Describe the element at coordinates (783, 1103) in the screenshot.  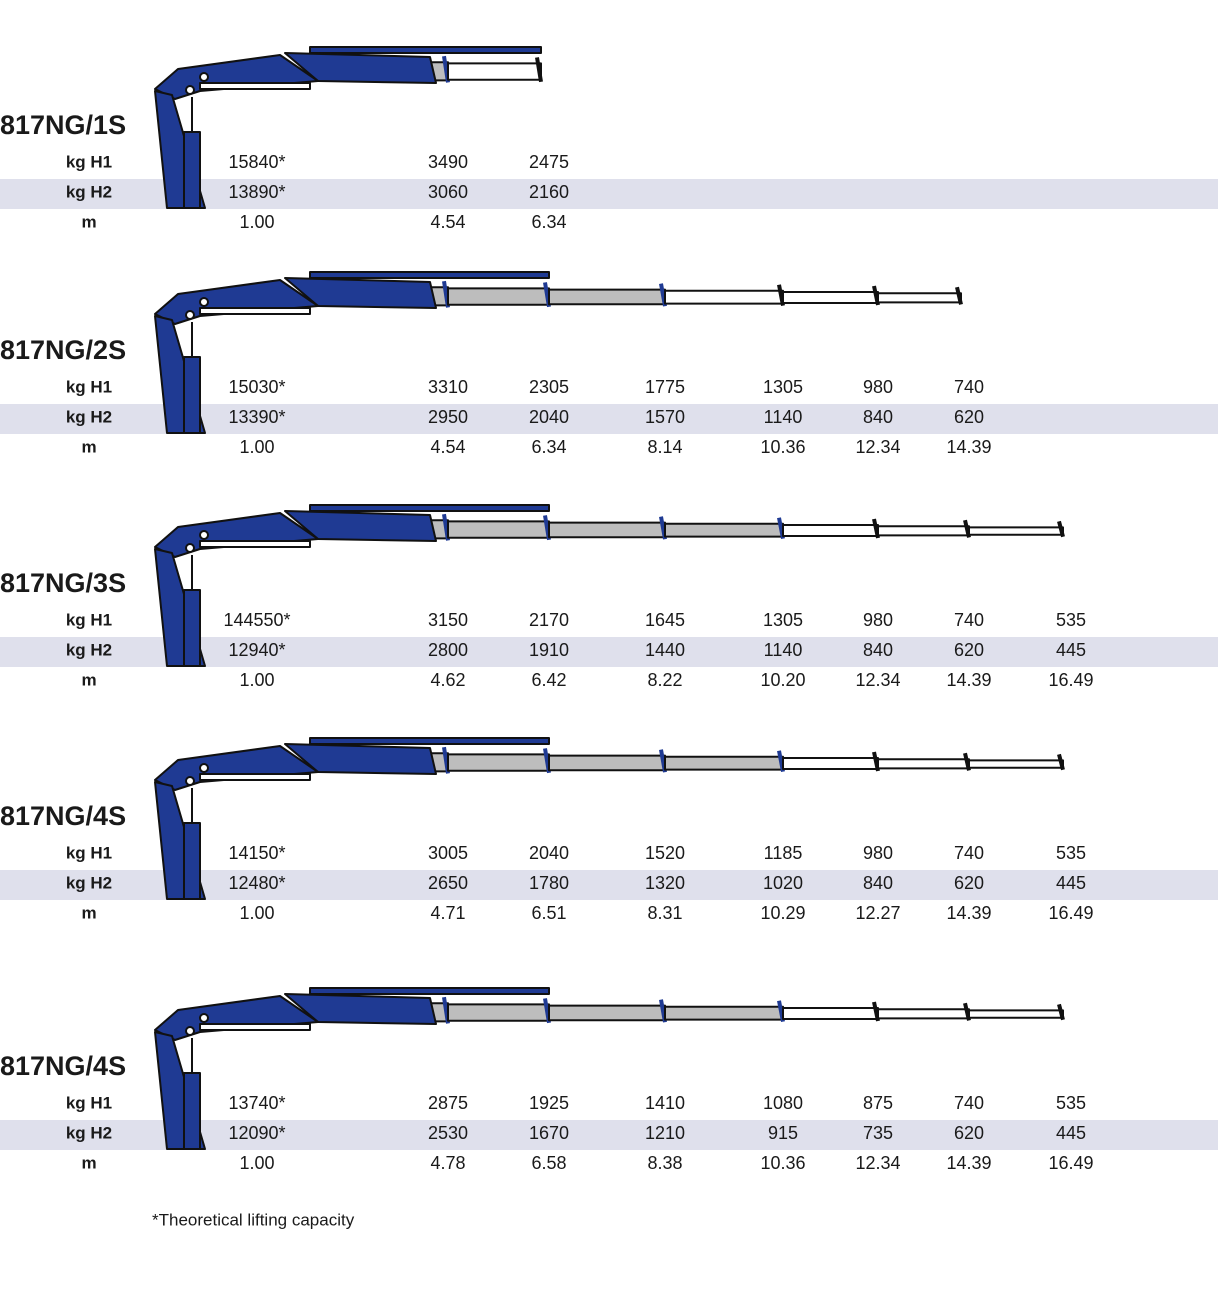
I see `cell-value: 1080` at that location.